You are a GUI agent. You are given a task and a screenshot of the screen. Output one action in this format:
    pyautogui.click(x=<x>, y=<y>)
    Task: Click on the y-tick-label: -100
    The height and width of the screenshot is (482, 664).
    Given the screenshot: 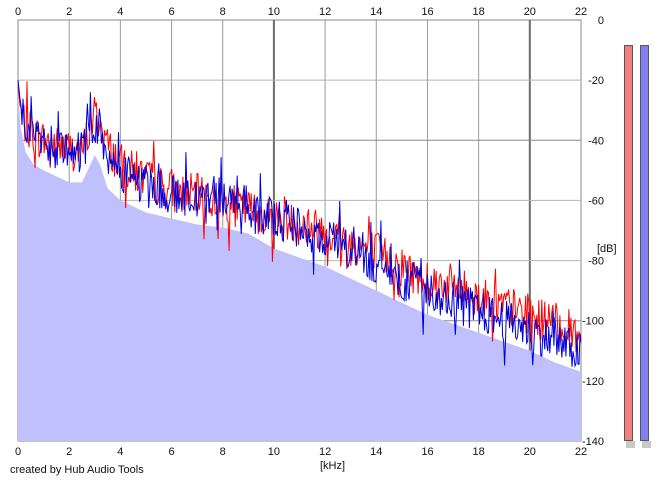 What is the action you would take?
    pyautogui.click(x=593, y=322)
    